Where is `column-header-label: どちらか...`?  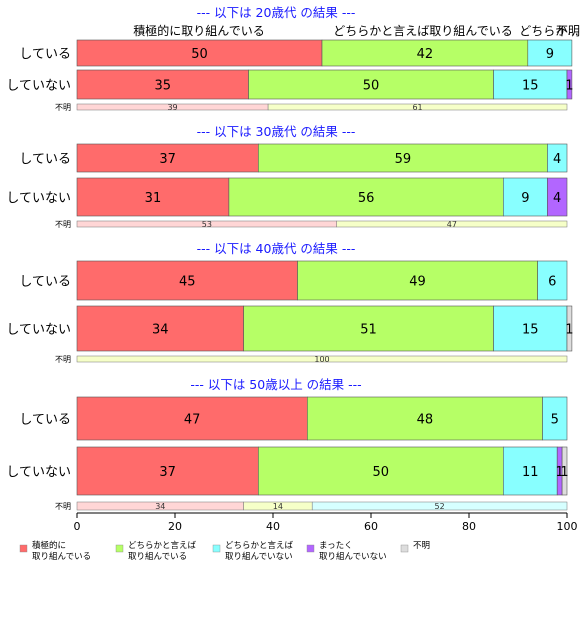 column-header-label: どちらか... is located at coordinates (548, 31).